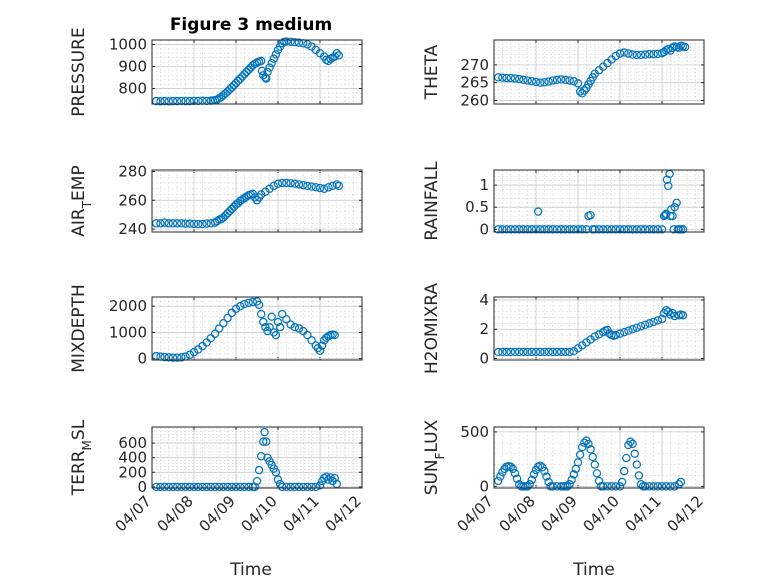 The image size is (778, 583). I want to click on y-axis-label: AIRTEMP, so click(81, 200).